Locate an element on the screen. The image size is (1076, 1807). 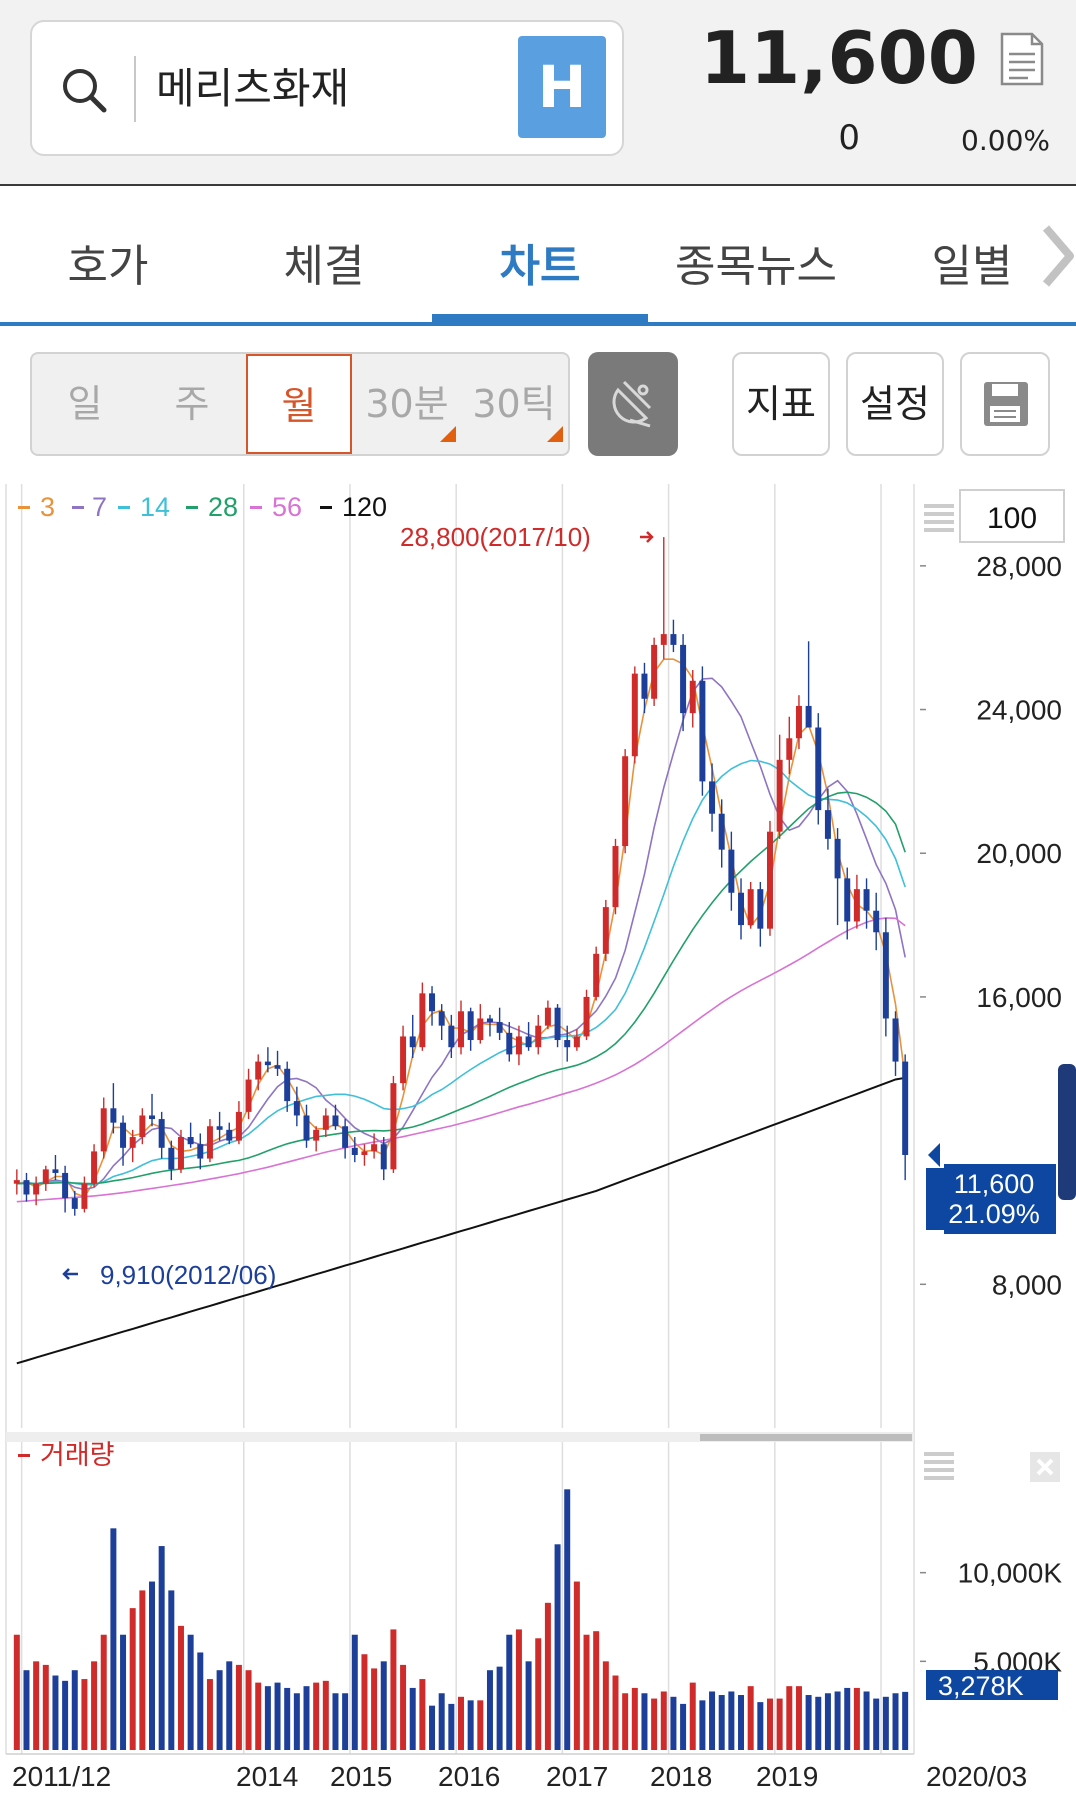
ma7-legend-label: 7 is located at coordinates (99, 507).